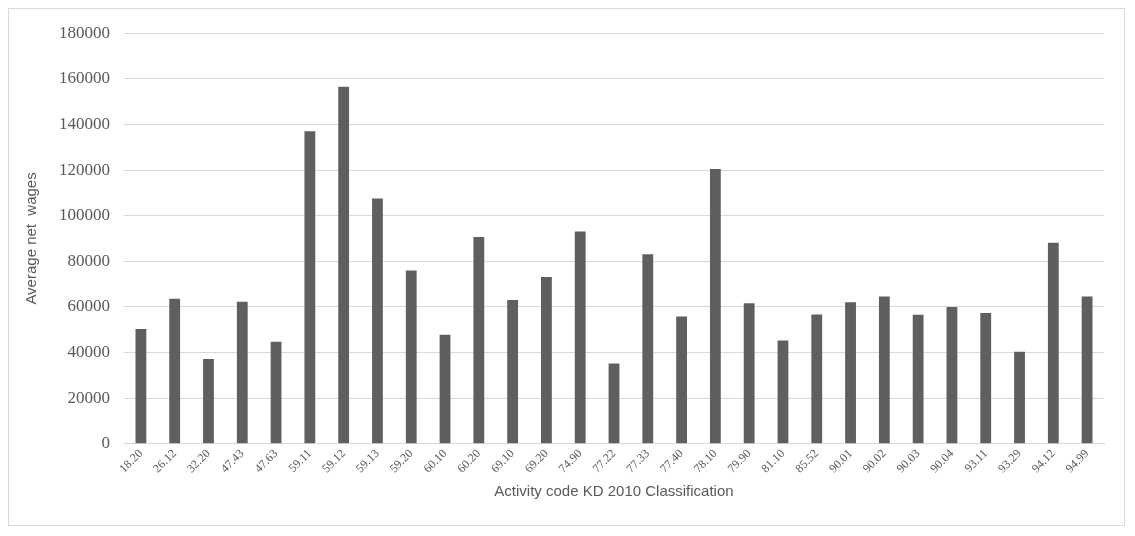 This screenshot has height=536, width=1135. I want to click on y-axis-title: Average net wages, so click(31, 238).